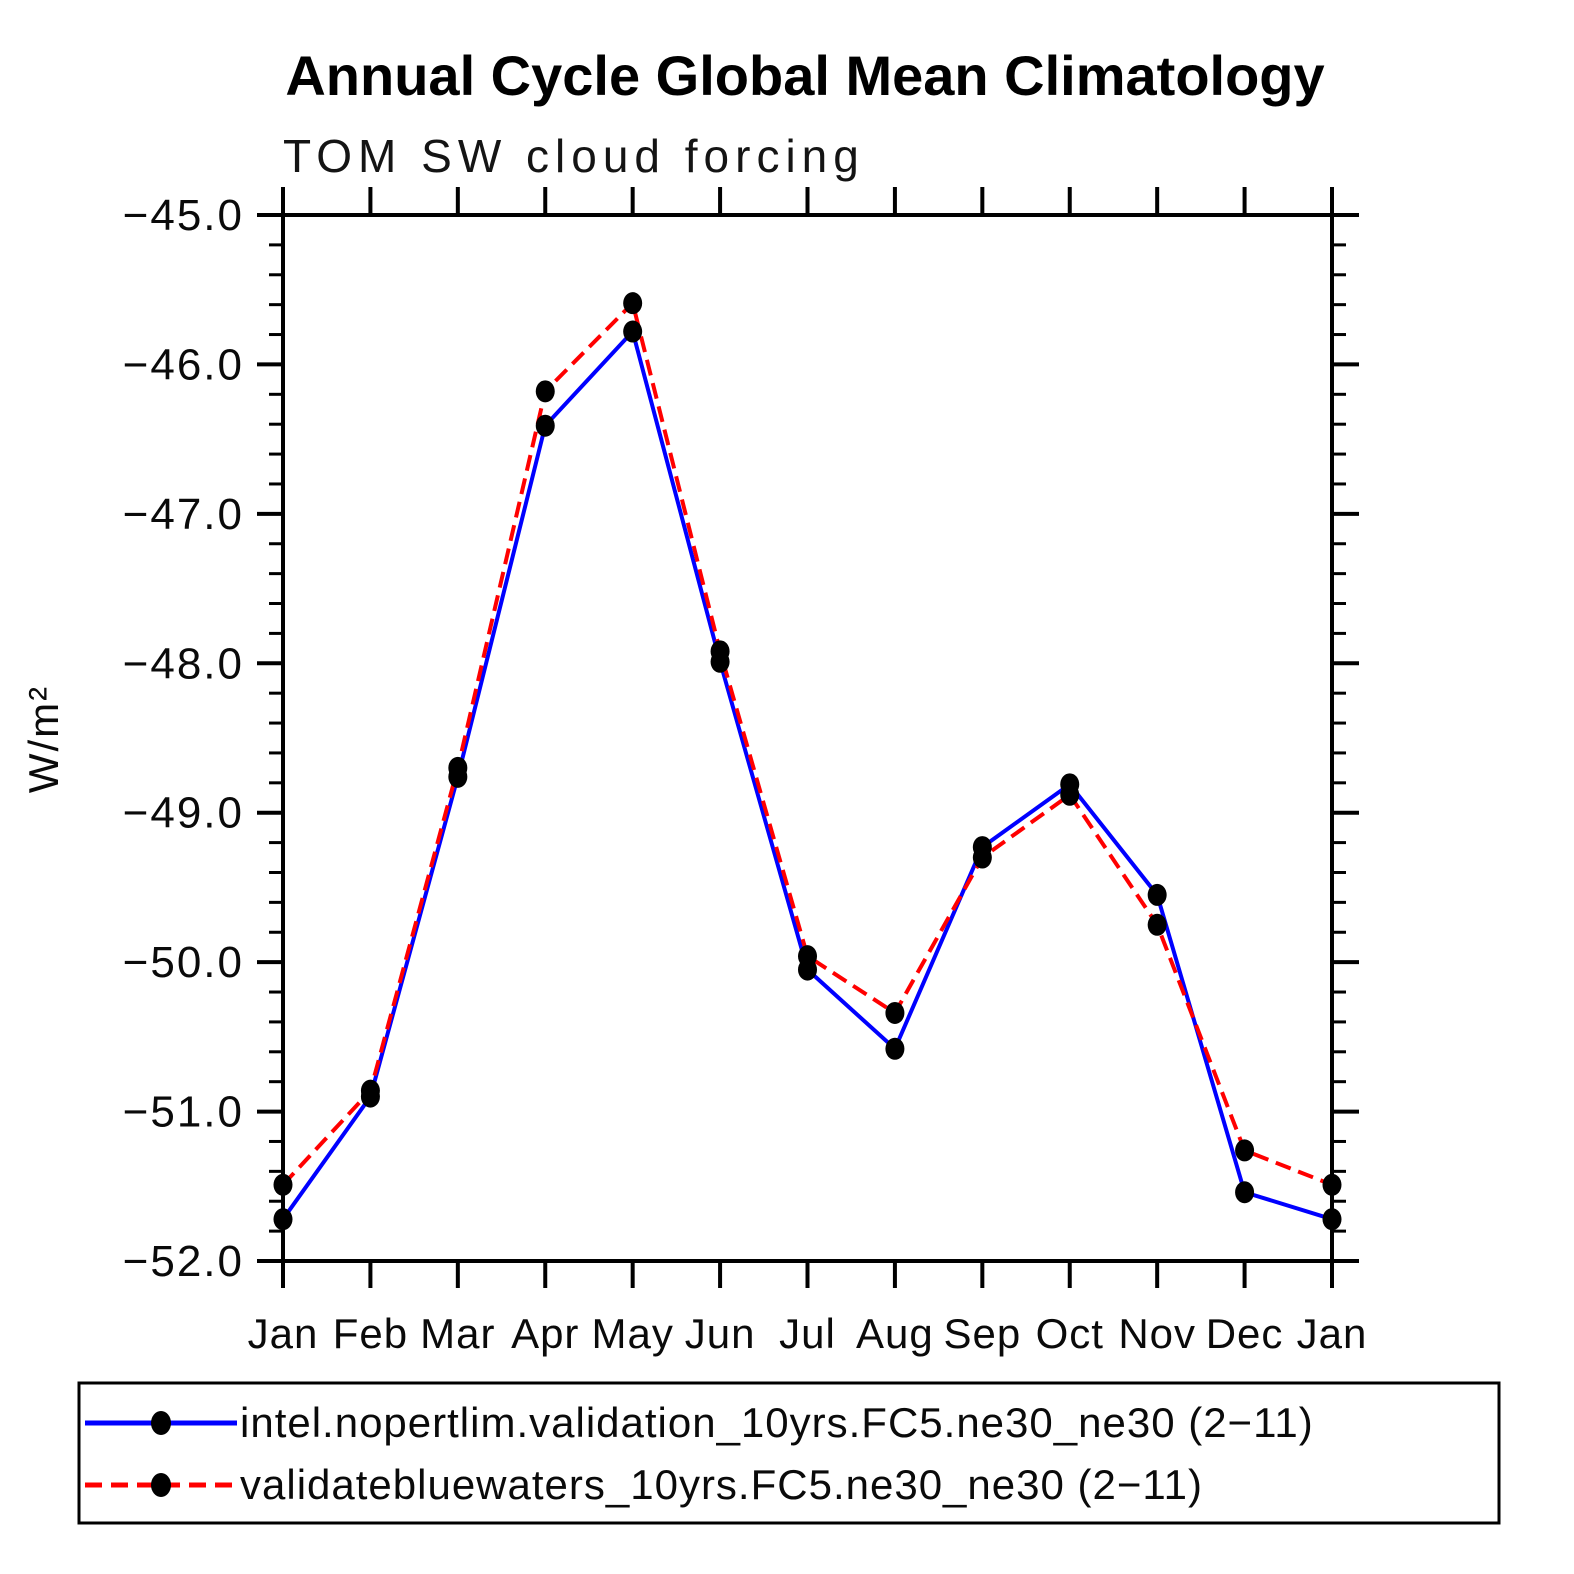  I want to click on y-tick-label: −49.0, so click(183, 813).